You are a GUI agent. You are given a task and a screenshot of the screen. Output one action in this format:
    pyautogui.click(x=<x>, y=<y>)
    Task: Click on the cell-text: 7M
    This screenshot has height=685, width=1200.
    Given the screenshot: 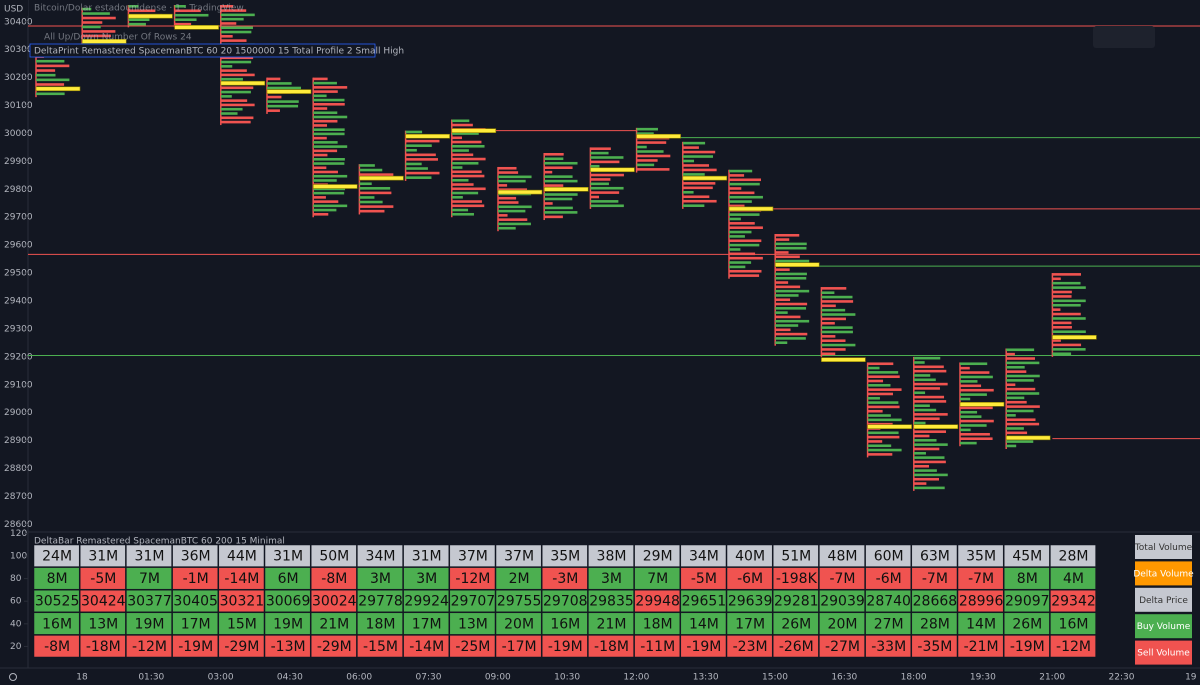 What is the action you would take?
    pyautogui.click(x=657, y=579)
    